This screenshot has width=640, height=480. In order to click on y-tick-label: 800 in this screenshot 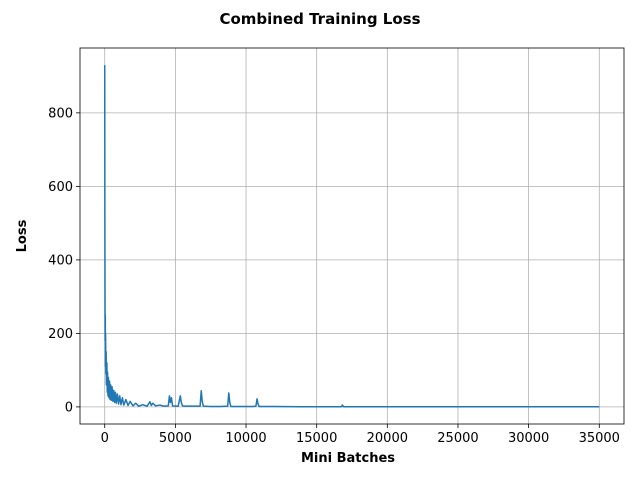, I will do `click(60, 113)`.